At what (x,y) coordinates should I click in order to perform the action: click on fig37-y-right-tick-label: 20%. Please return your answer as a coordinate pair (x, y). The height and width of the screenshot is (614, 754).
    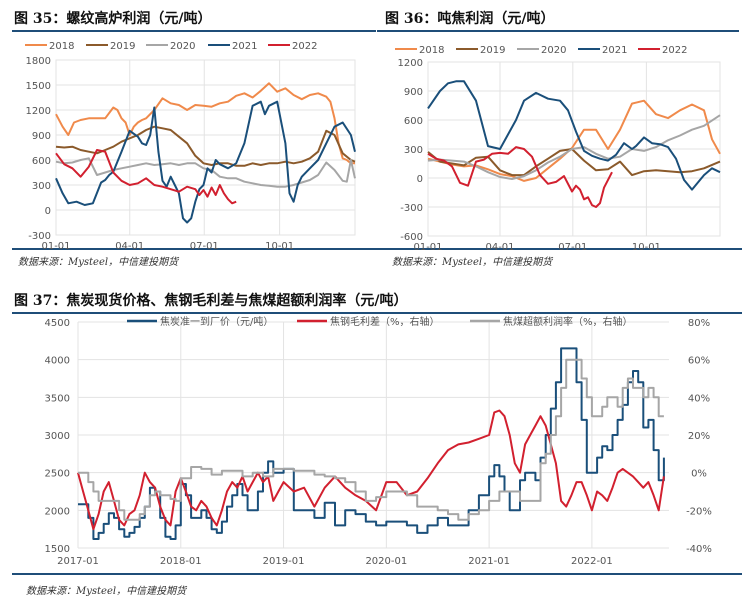
    Looking at the image, I should click on (699, 436).